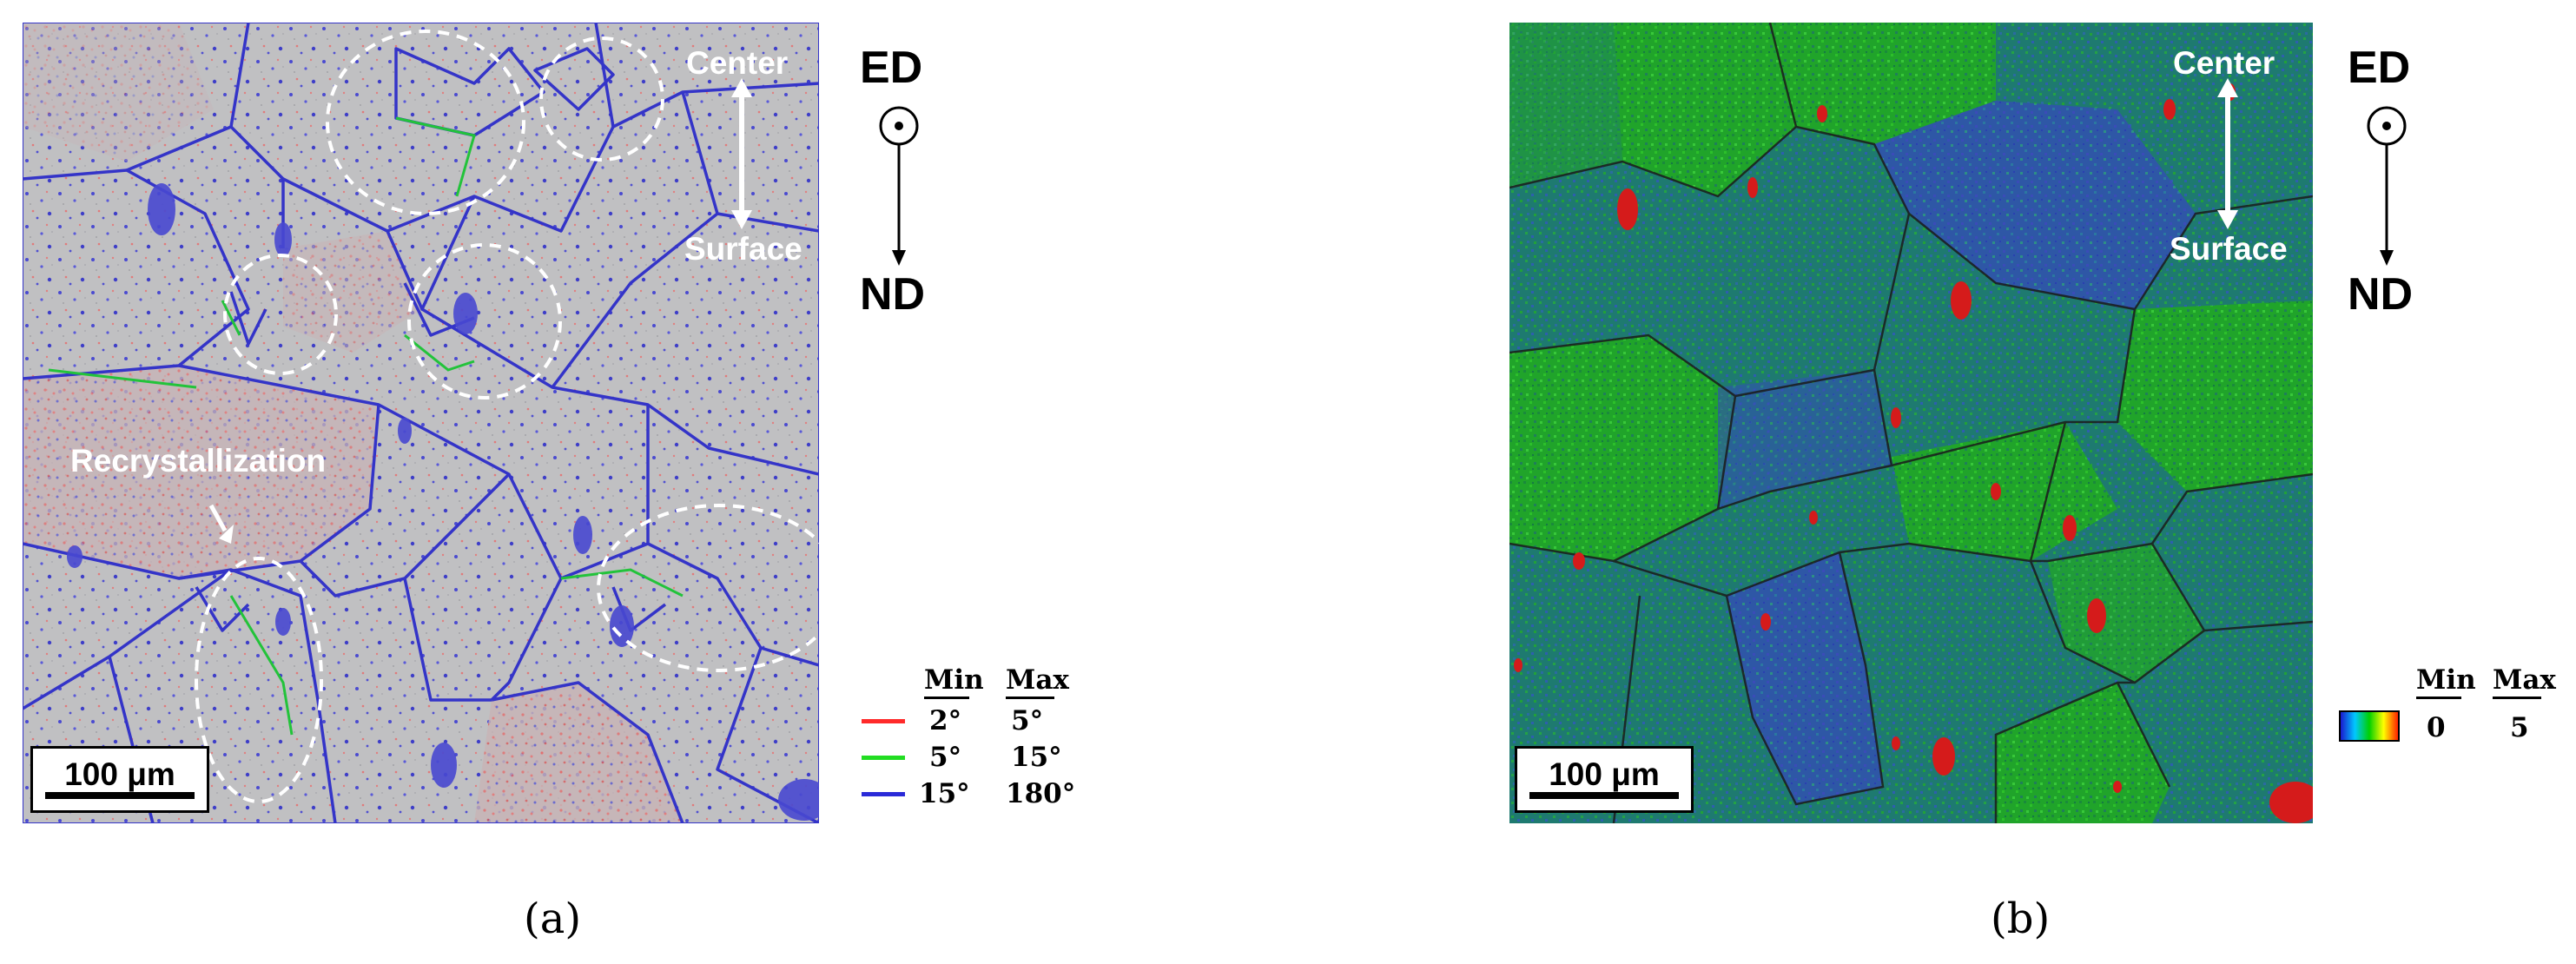 The width and height of the screenshot is (2576, 964). I want to click on recrystallization-label: Recrystallization, so click(199, 461).